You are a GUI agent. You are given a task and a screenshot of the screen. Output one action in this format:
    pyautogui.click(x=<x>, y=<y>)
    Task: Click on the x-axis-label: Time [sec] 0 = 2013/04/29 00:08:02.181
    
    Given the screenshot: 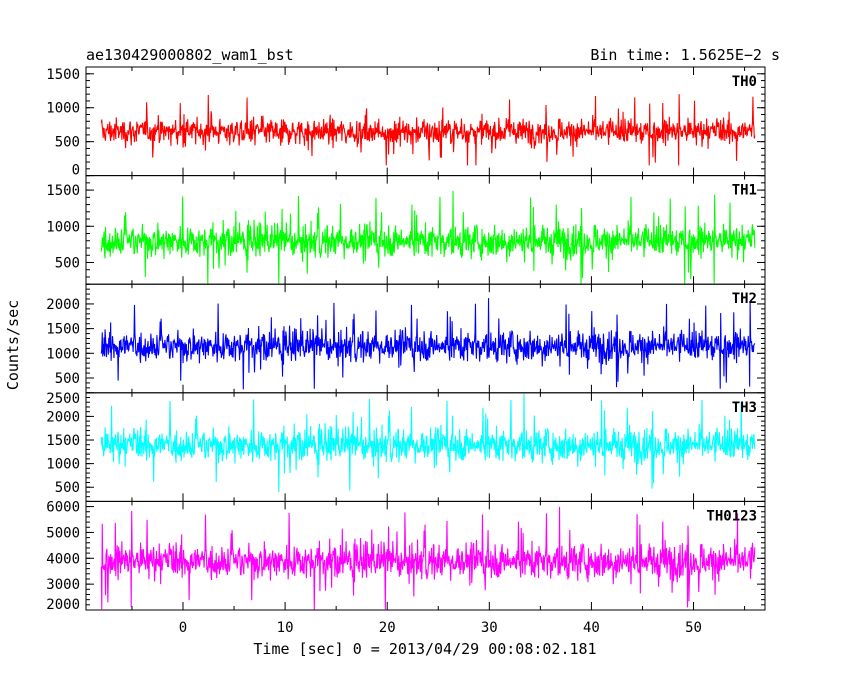 What is the action you would take?
    pyautogui.click(x=424, y=649)
    